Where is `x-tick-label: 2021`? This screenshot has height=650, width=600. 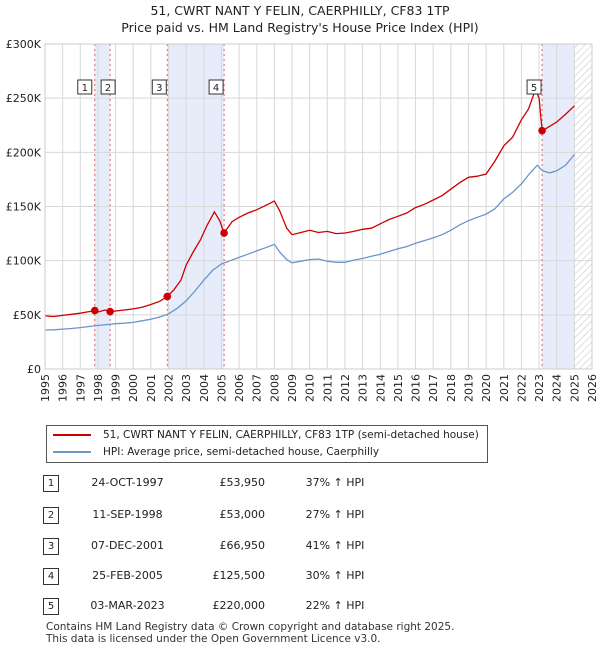
x-tick-label: 2021 is located at coordinates (504, 388).